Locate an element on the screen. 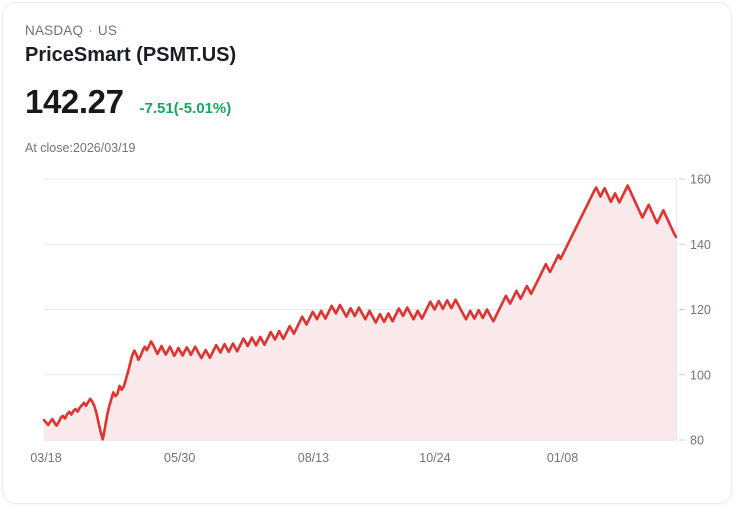 Image resolution: width=736 pixels, height=508 pixels. x-tick-label: 05/30 is located at coordinates (179, 458).